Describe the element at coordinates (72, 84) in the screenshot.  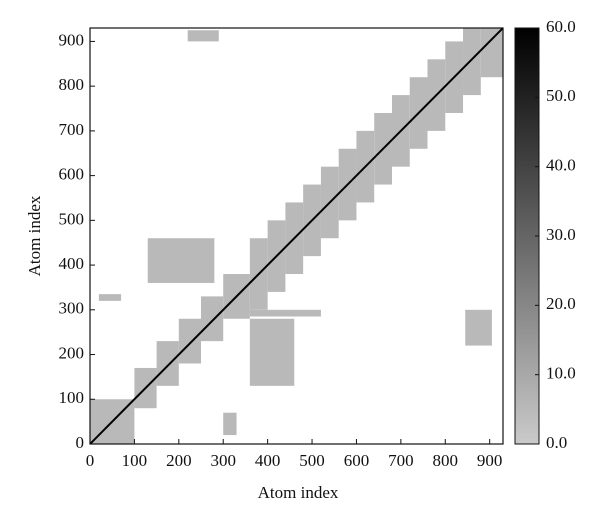
I see `y-tick-label: 800` at that location.